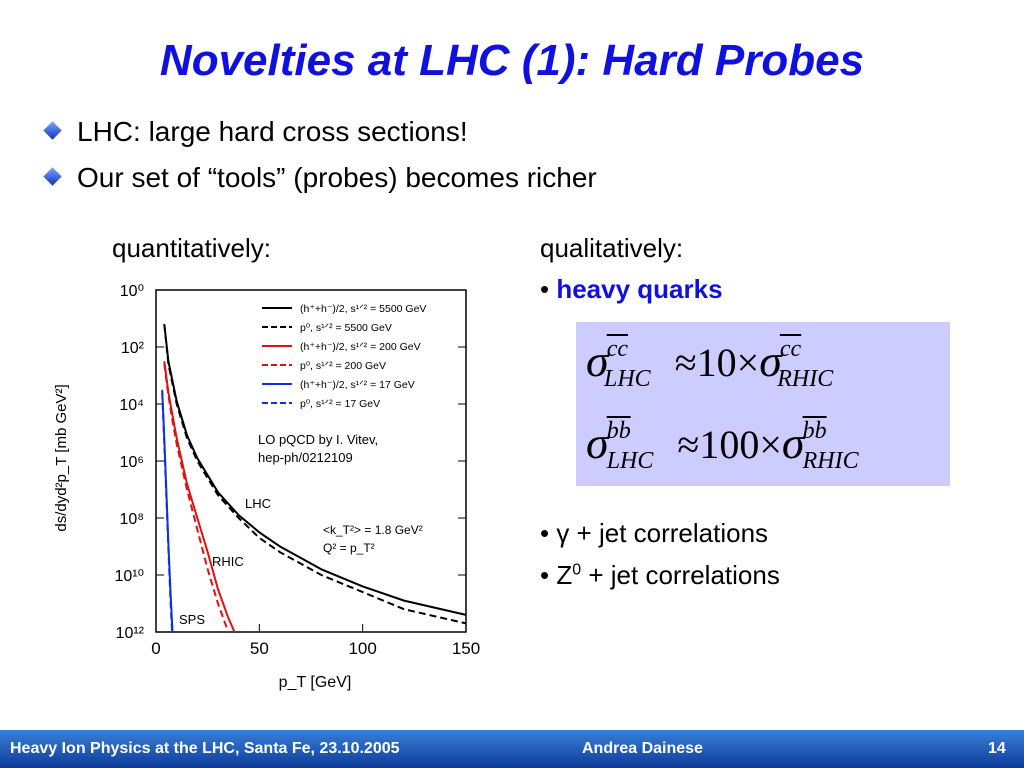 The image size is (1024, 768). What do you see at coordinates (717, 362) in the screenshot?
I see `eq1-relation: ≈10×` at bounding box center [717, 362].